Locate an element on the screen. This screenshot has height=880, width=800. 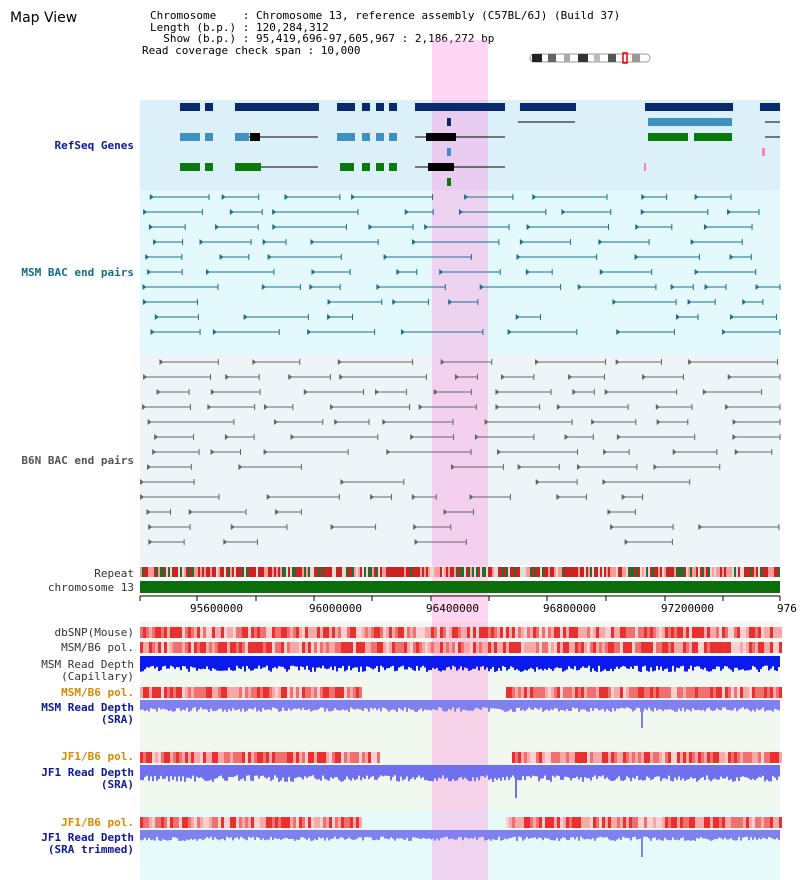
msm-bac-pairs is located at coordinates (461, 264).